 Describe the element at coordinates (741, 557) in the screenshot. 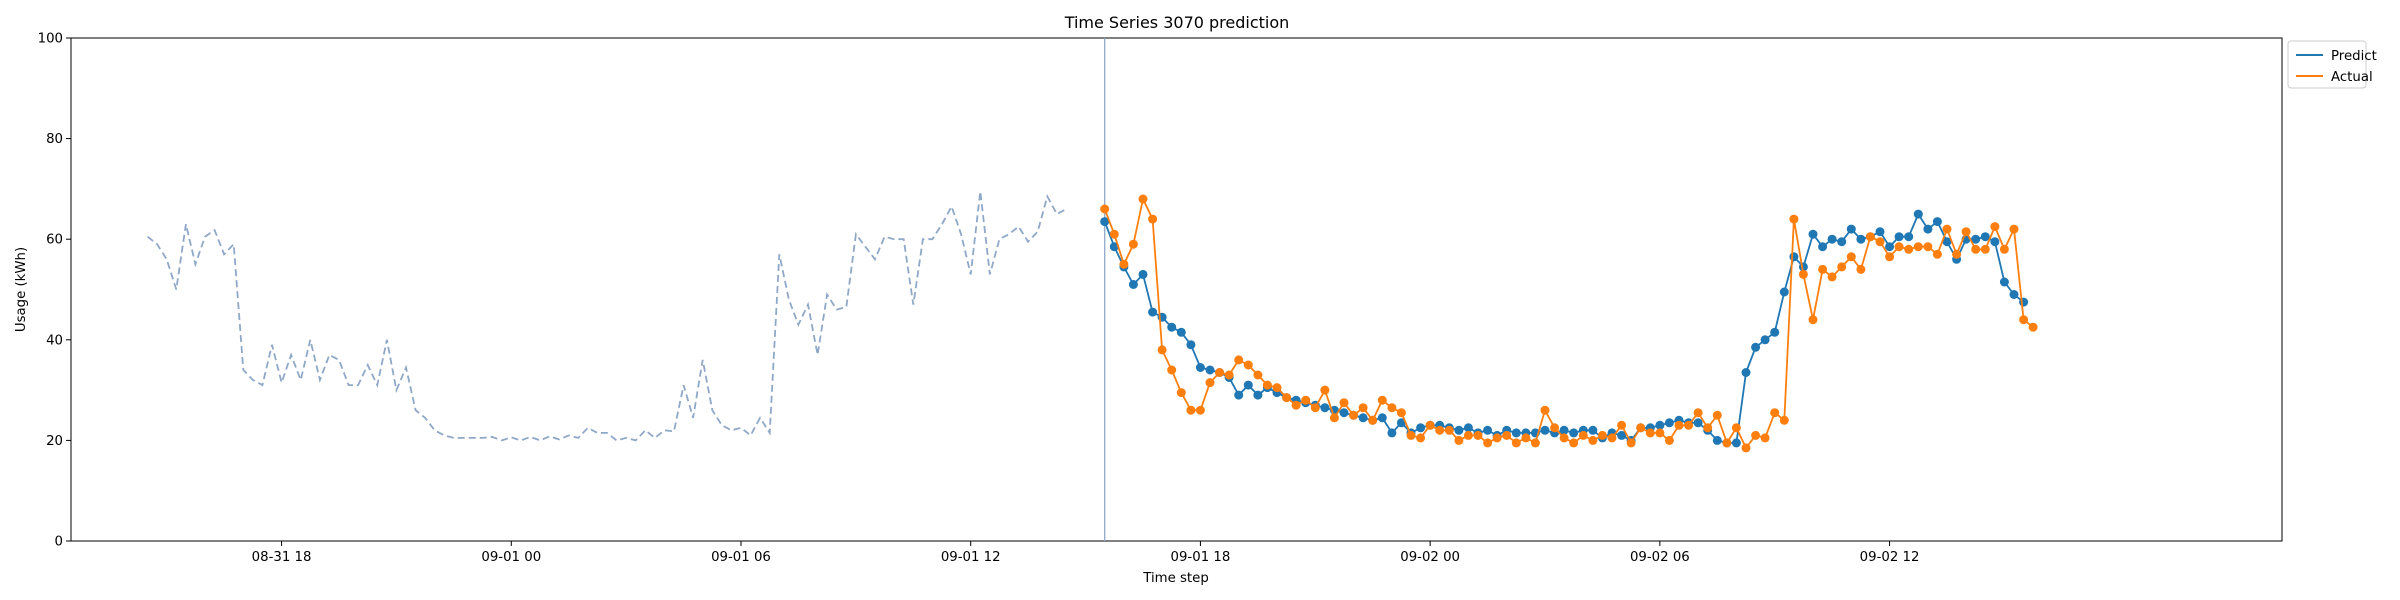

I see `x-tick-label: 09-01 06` at that location.